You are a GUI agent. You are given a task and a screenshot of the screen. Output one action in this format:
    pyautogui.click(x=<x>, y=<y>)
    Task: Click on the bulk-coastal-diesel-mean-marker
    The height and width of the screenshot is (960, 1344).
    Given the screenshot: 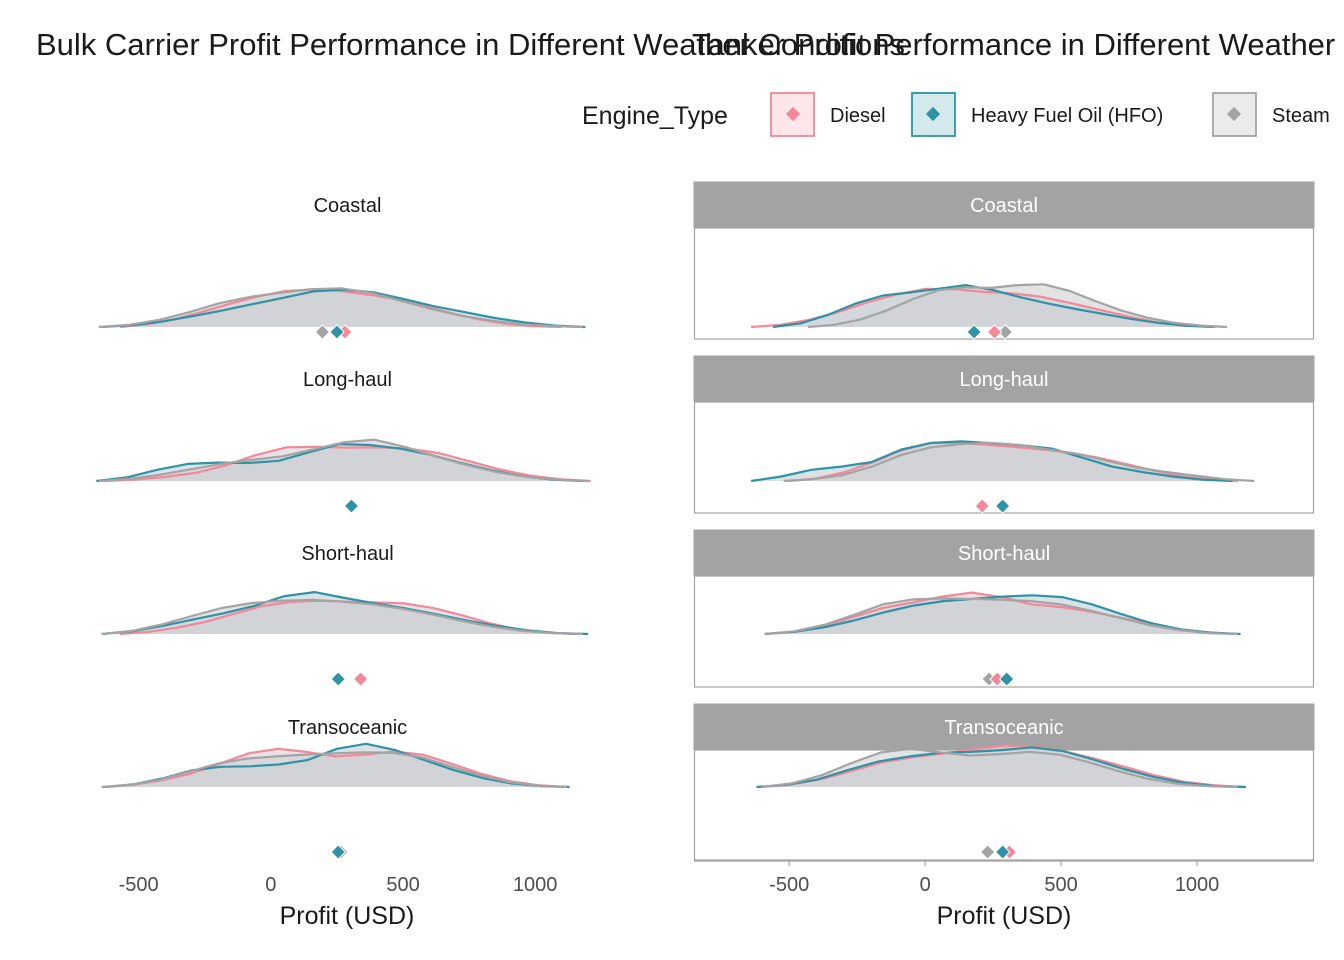 What is the action you would take?
    pyautogui.click(x=345, y=332)
    